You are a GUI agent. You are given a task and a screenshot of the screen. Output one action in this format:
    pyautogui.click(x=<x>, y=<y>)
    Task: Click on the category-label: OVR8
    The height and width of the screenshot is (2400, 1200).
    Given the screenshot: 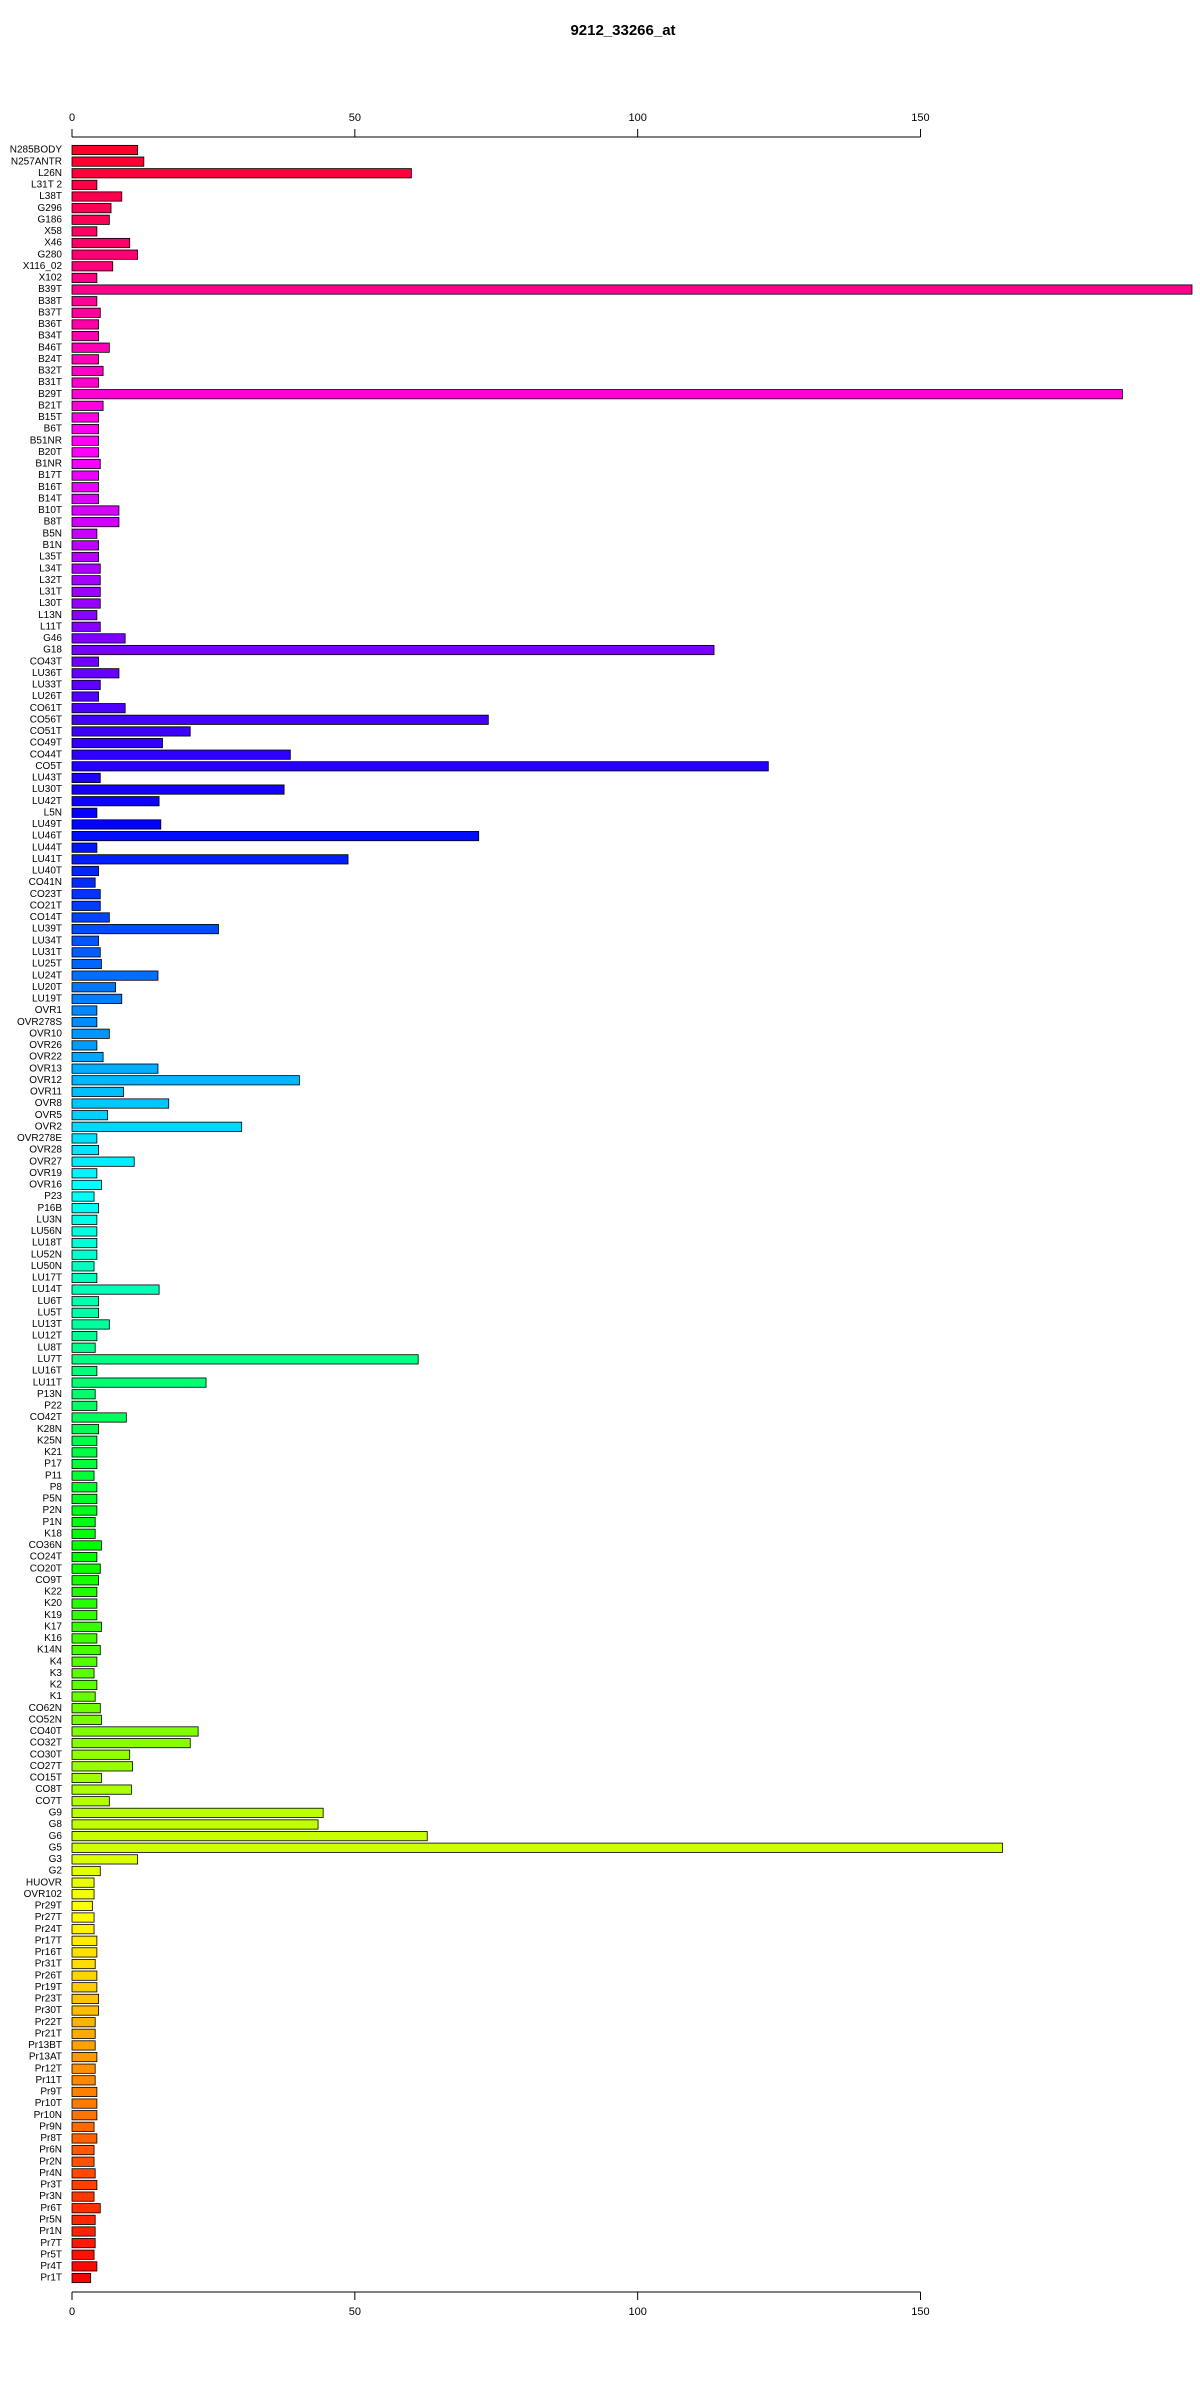 What is the action you would take?
    pyautogui.click(x=49, y=1103)
    